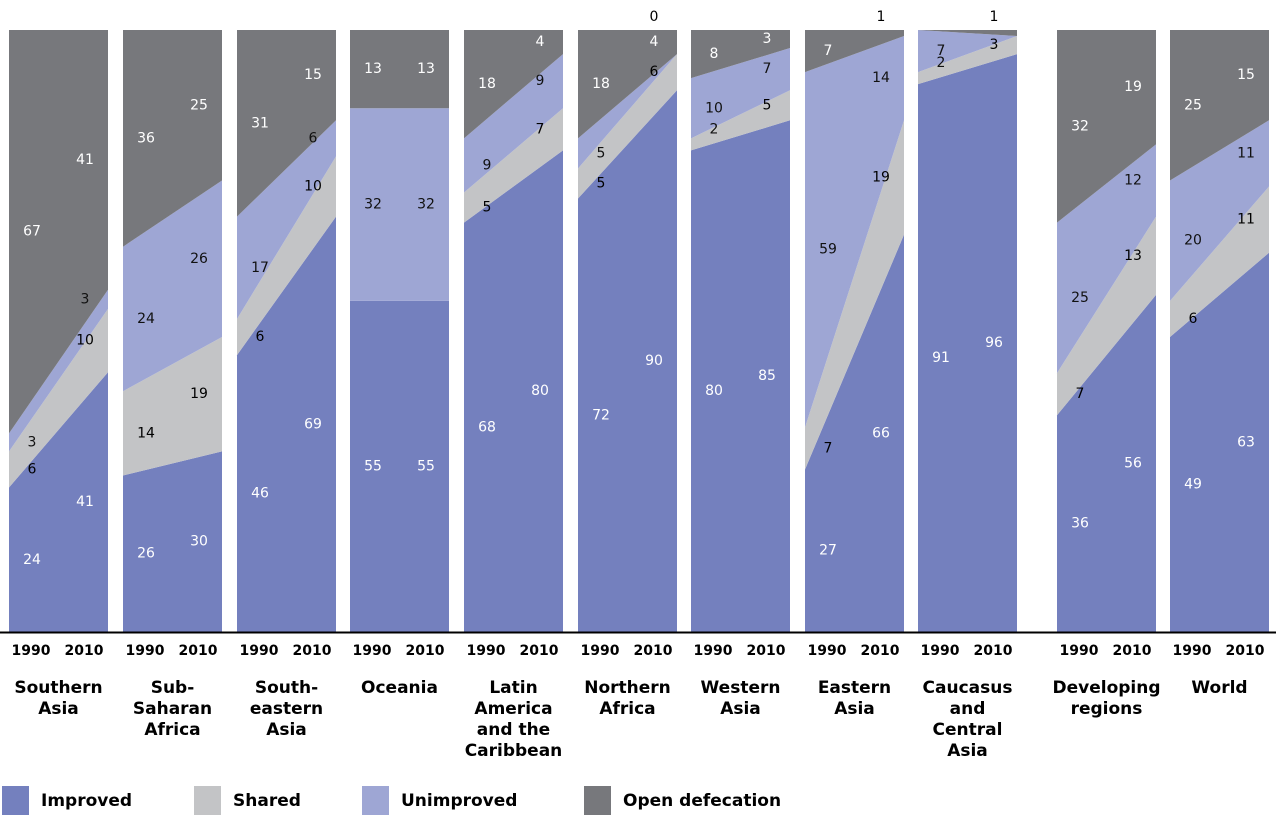 This screenshot has height=819, width=1276. Describe the element at coordinates (627, 709) in the screenshot. I see `region-label-line: Africa` at that location.